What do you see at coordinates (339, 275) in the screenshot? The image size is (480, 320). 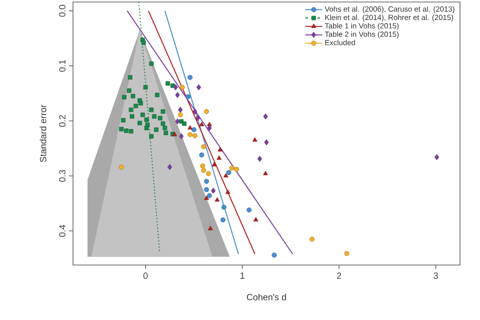 I see `x-tick-label: 2` at bounding box center [339, 275].